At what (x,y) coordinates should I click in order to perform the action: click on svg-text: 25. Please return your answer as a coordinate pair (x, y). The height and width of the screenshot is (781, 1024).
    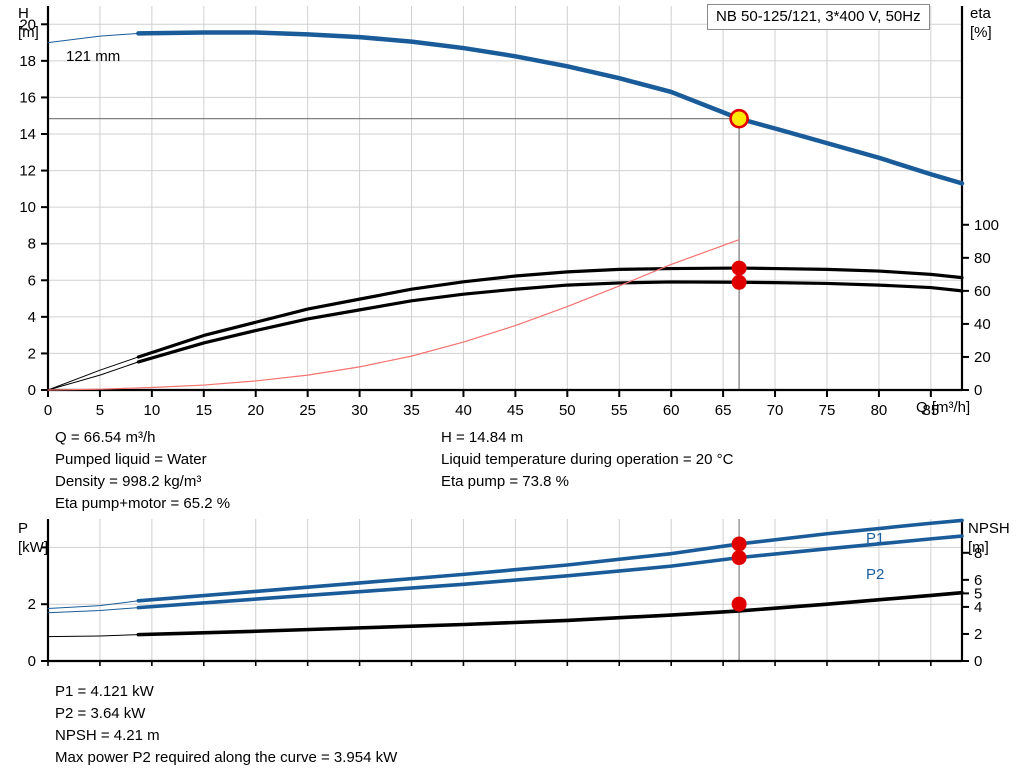
    Looking at the image, I should click on (307, 410).